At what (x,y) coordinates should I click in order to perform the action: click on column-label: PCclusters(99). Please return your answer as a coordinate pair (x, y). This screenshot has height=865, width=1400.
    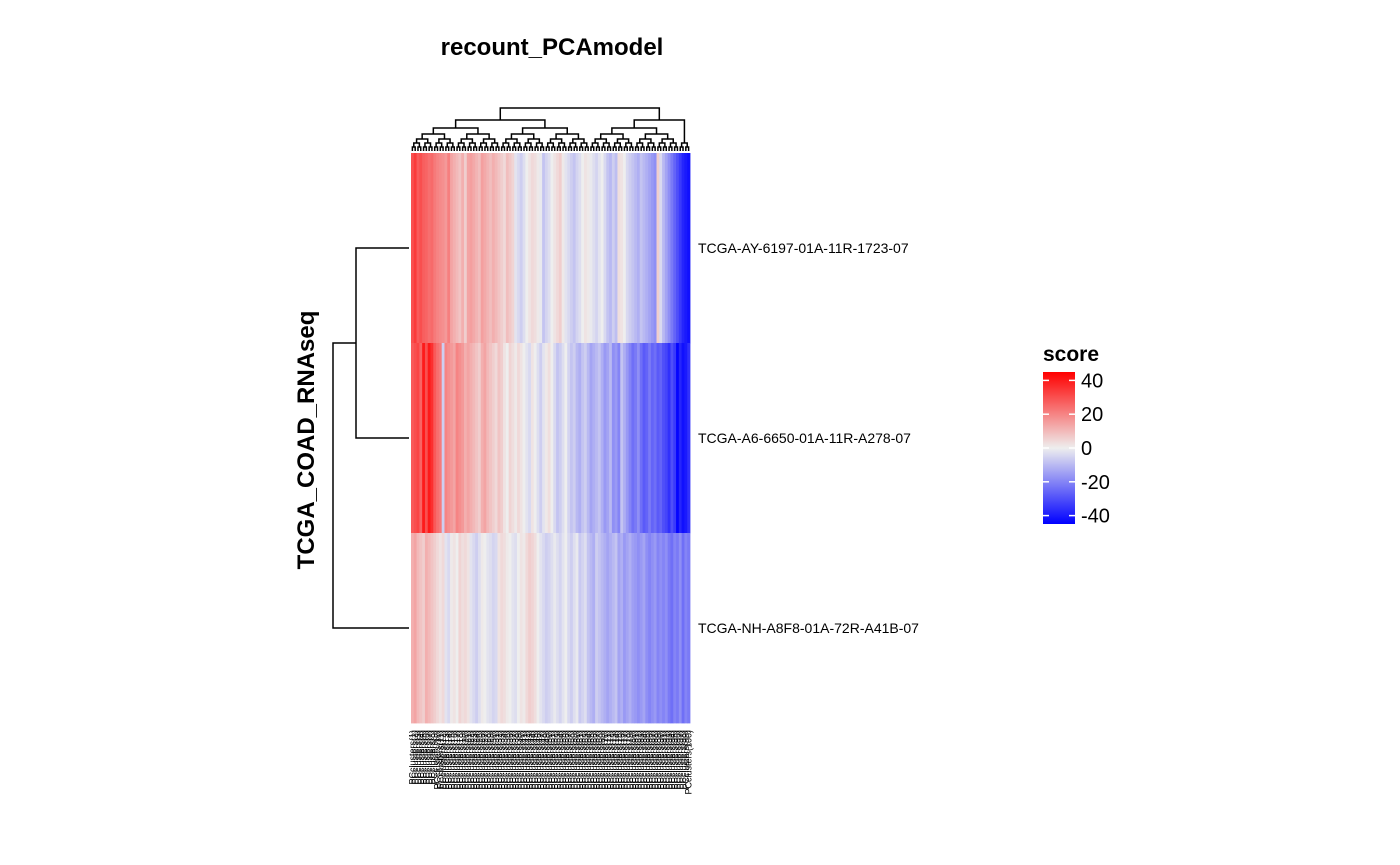
    Looking at the image, I should click on (686, 760).